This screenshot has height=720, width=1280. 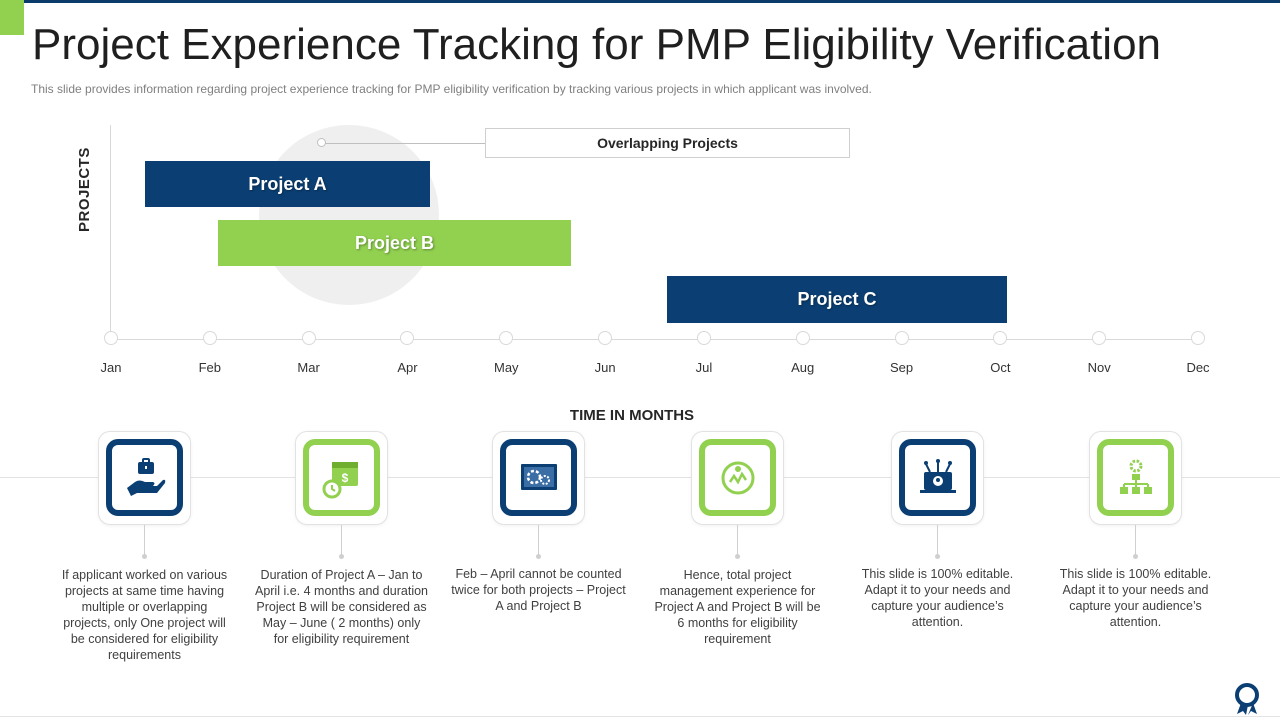 What do you see at coordinates (110, 231) in the screenshot?
I see `y-axis-line` at bounding box center [110, 231].